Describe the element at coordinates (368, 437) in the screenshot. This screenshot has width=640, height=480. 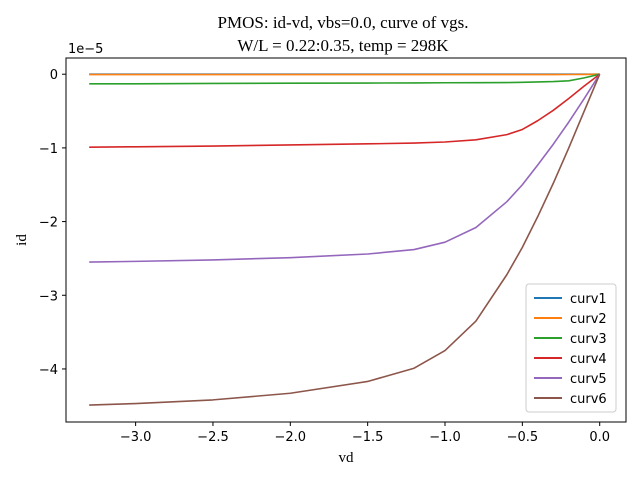
I see `x-tick-label: −1.5` at that location.